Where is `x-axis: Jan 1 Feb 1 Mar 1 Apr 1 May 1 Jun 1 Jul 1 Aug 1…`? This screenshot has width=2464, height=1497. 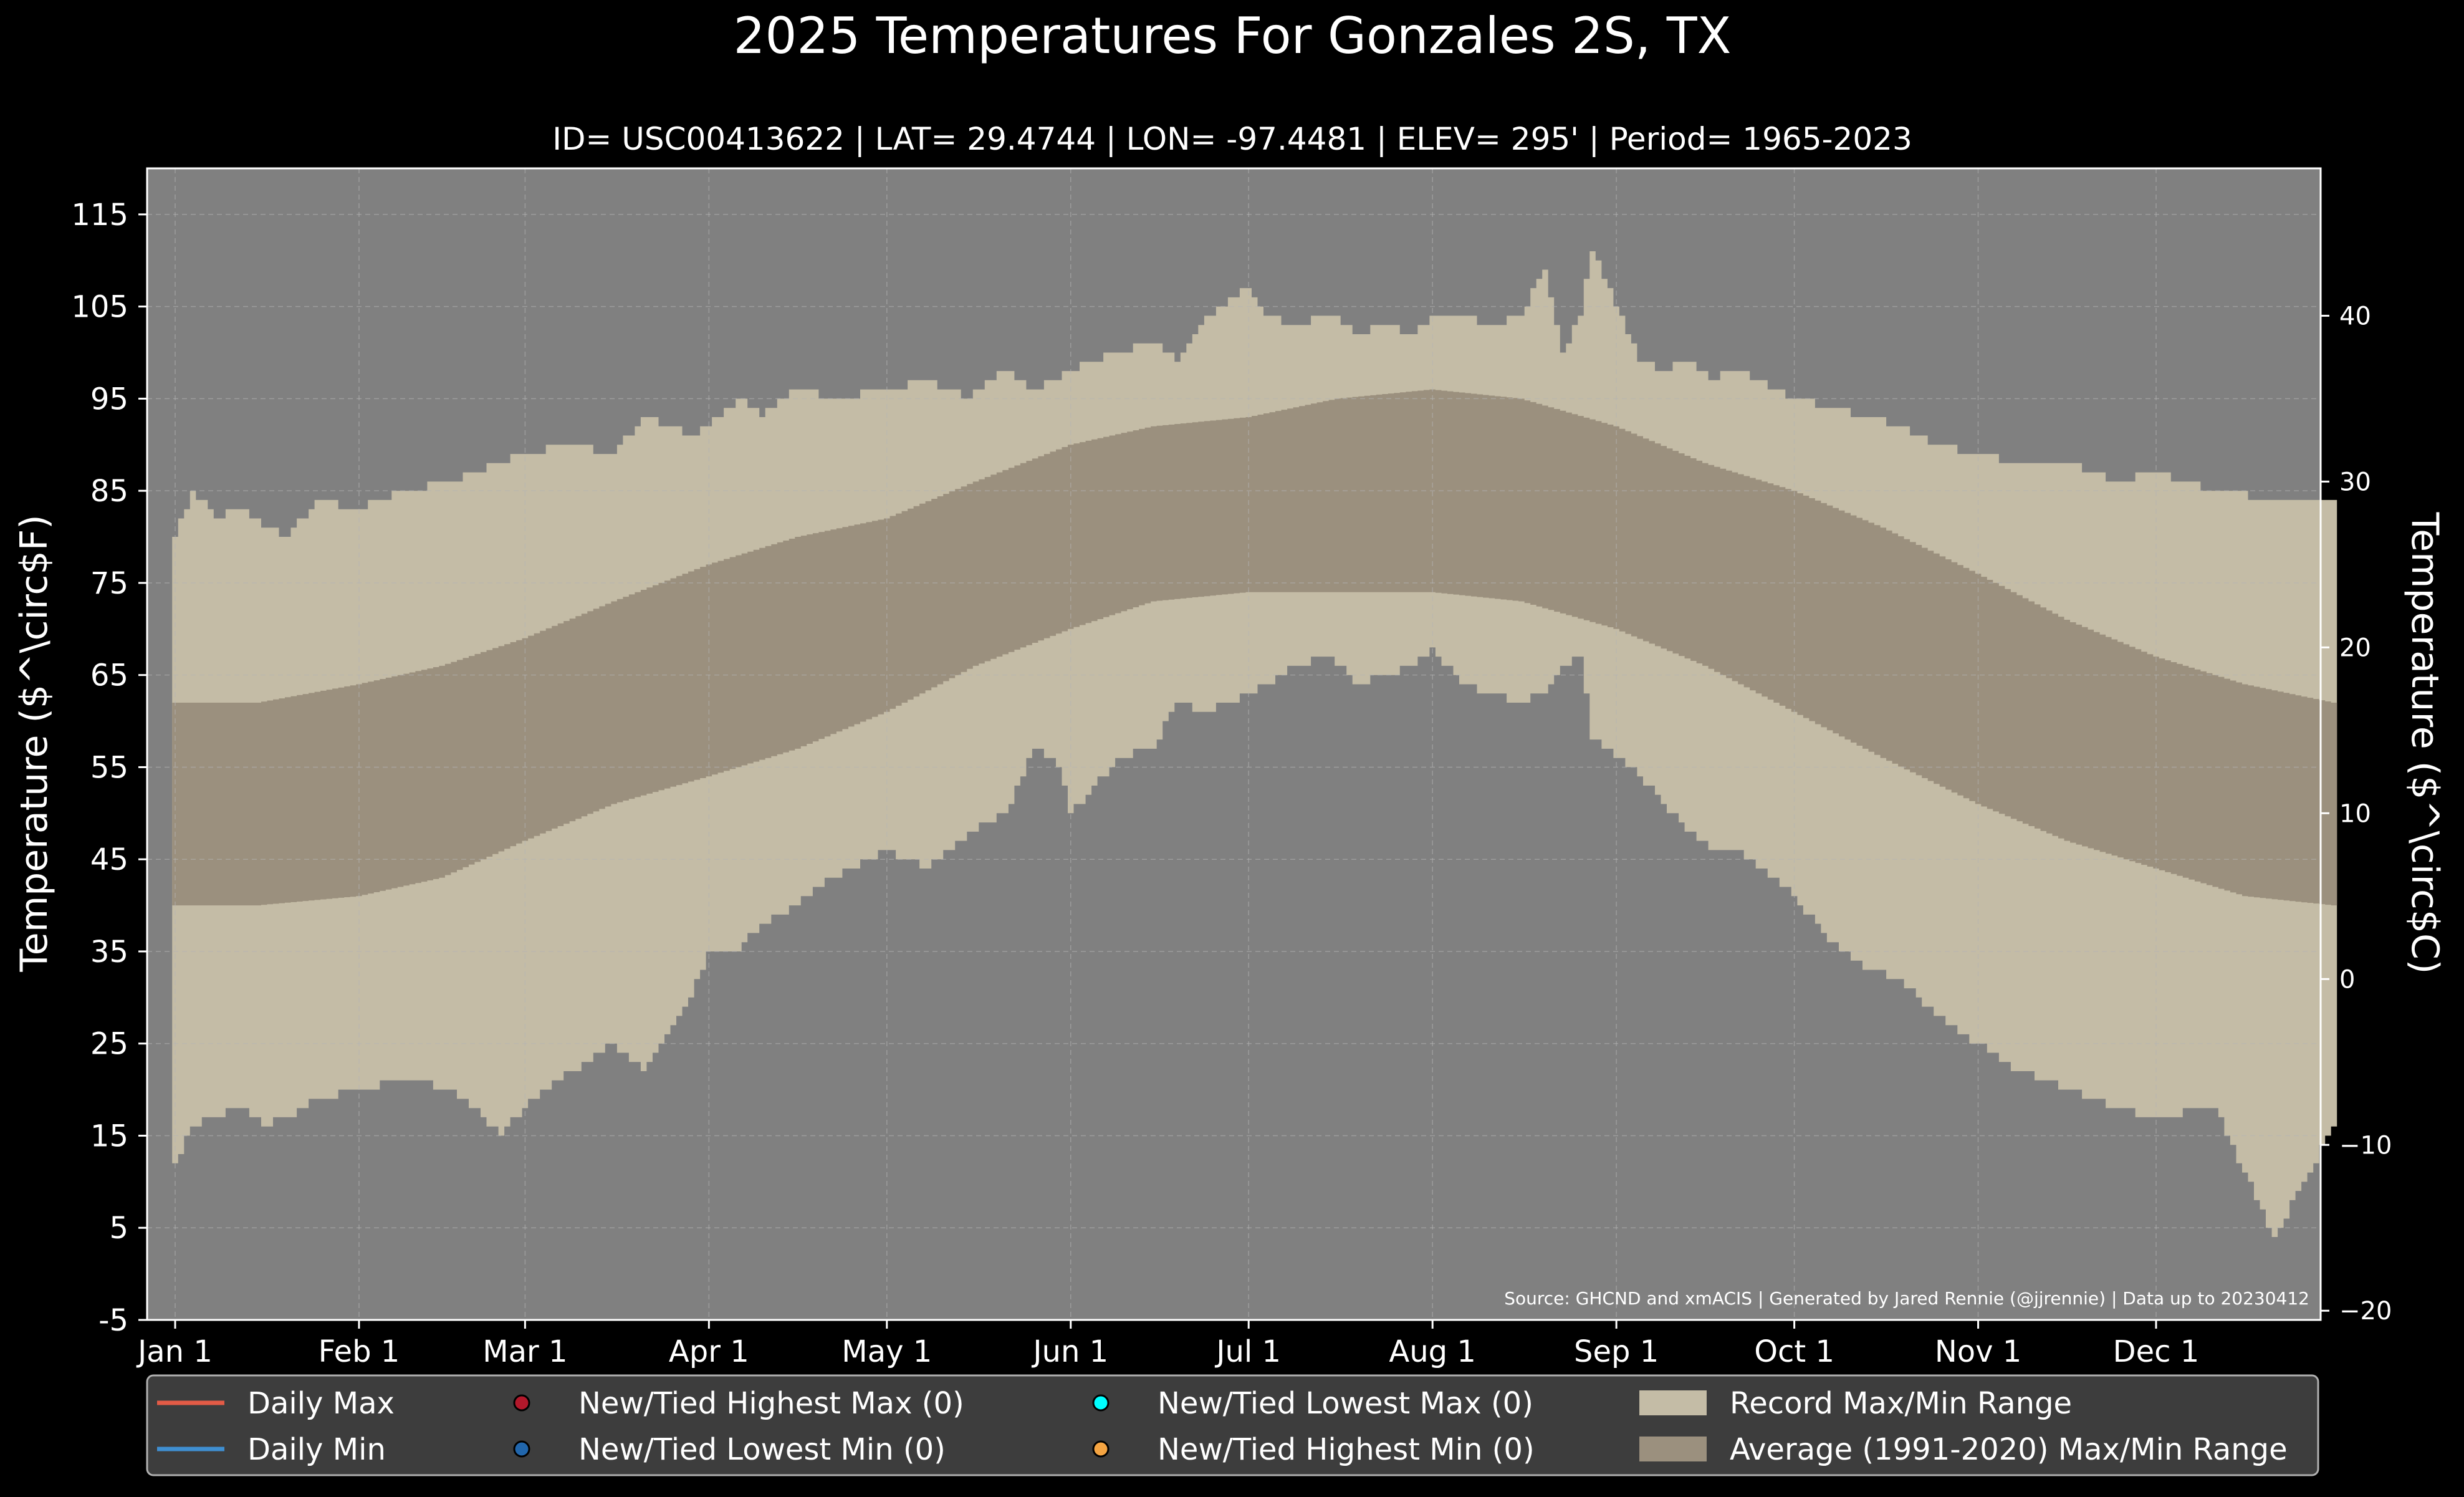
x-axis: Jan 1 Feb 1 Mar 1 Apr 1 May 1 Jun 1 Jul 1 Aug 1… is located at coordinates (1167, 1344).